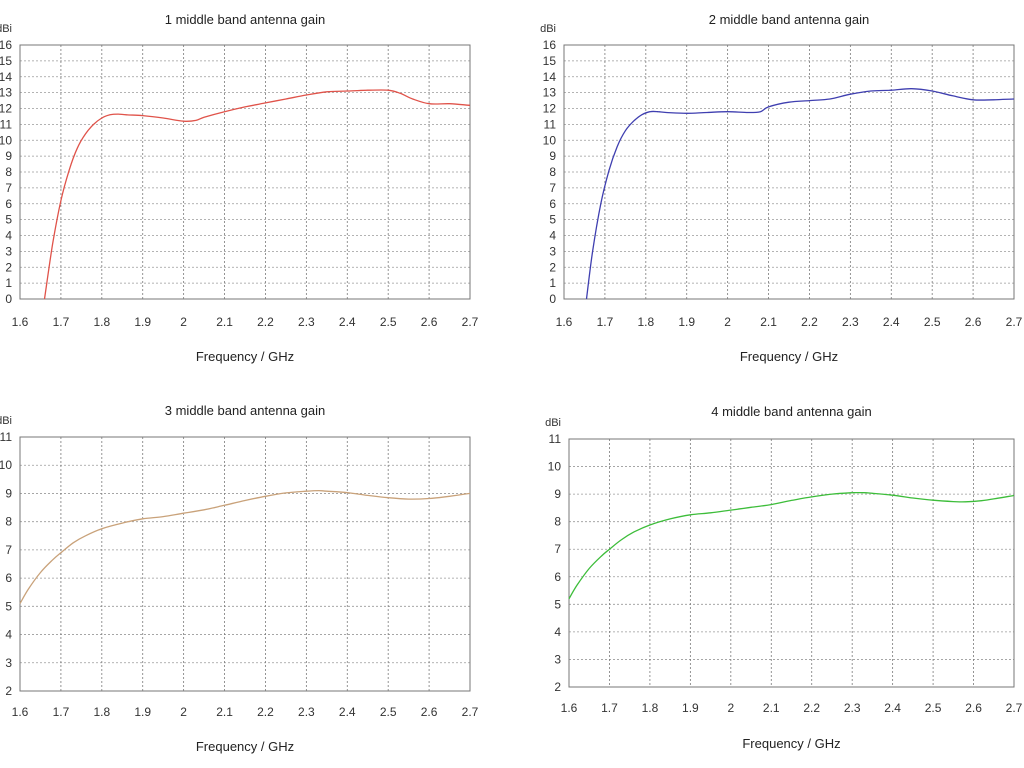 This screenshot has height=768, width=1024. Describe the element at coordinates (555, 467) in the screenshot. I see `chart-4-ytick-label: 10` at that location.